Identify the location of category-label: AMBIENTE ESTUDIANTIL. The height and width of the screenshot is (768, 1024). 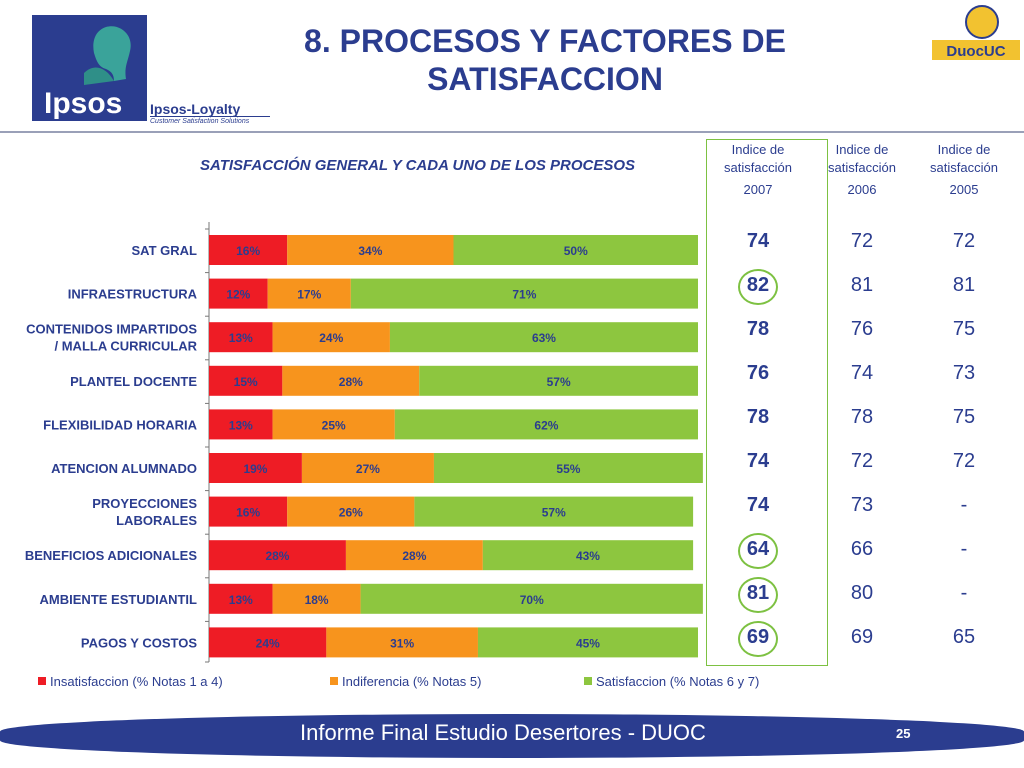
(119, 599).